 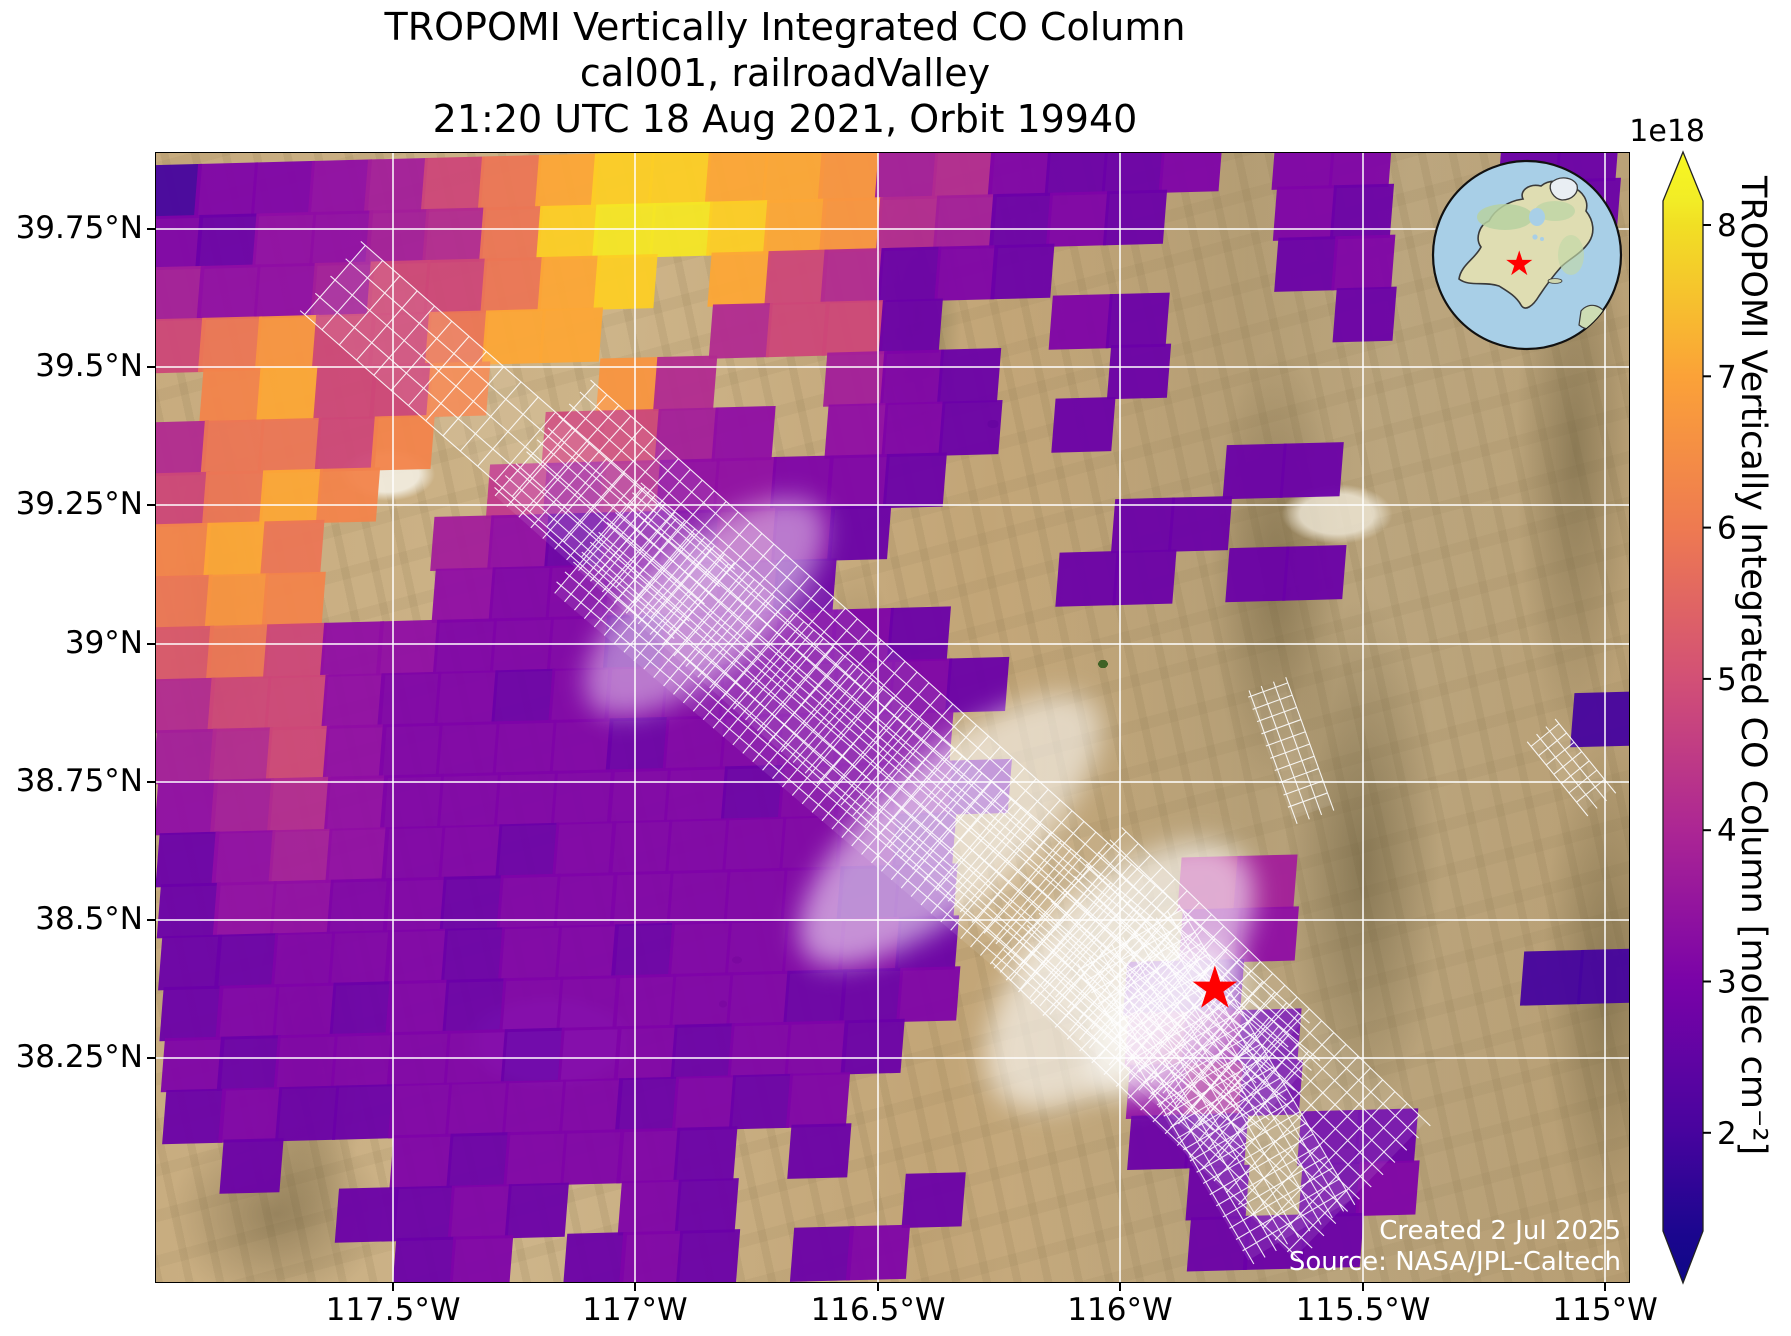 I want to click on y-tick-label: 38.5°N, so click(x=89, y=918).